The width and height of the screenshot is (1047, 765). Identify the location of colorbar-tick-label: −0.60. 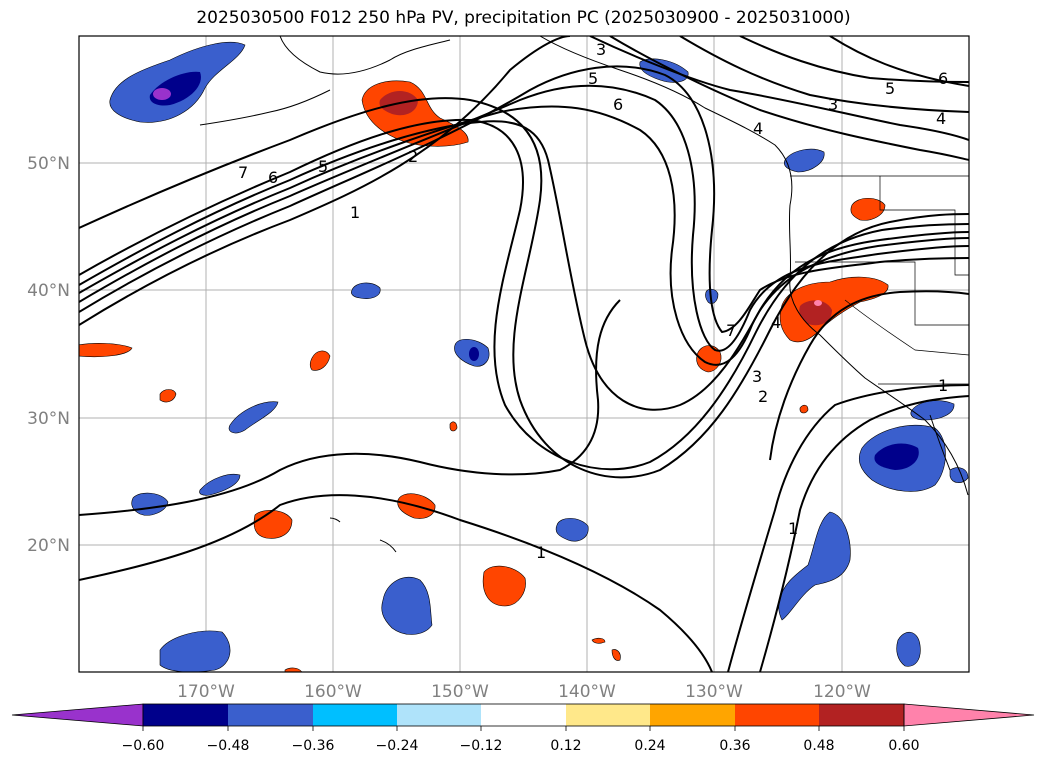
(143, 746).